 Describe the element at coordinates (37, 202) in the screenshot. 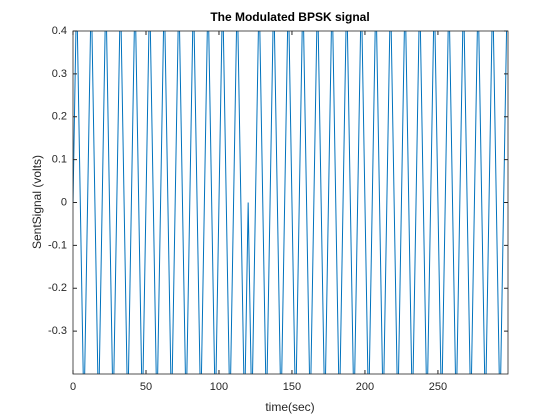

I see `y-axis-label: SentSignal (volts)` at that location.